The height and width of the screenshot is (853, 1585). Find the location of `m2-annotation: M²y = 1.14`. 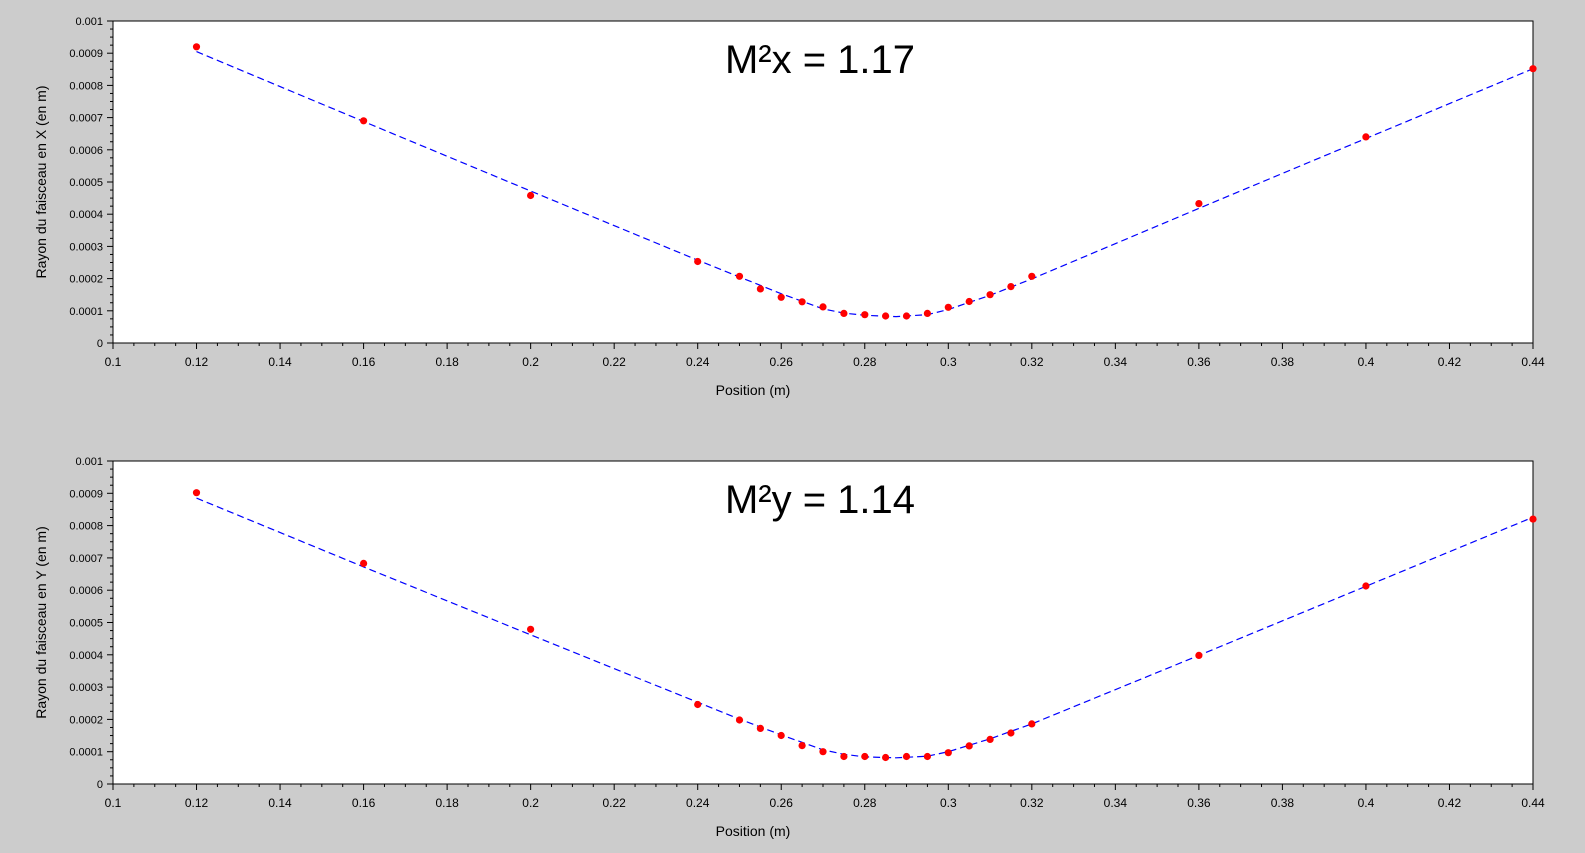

m2-annotation: M²y = 1.14 is located at coordinates (820, 500).